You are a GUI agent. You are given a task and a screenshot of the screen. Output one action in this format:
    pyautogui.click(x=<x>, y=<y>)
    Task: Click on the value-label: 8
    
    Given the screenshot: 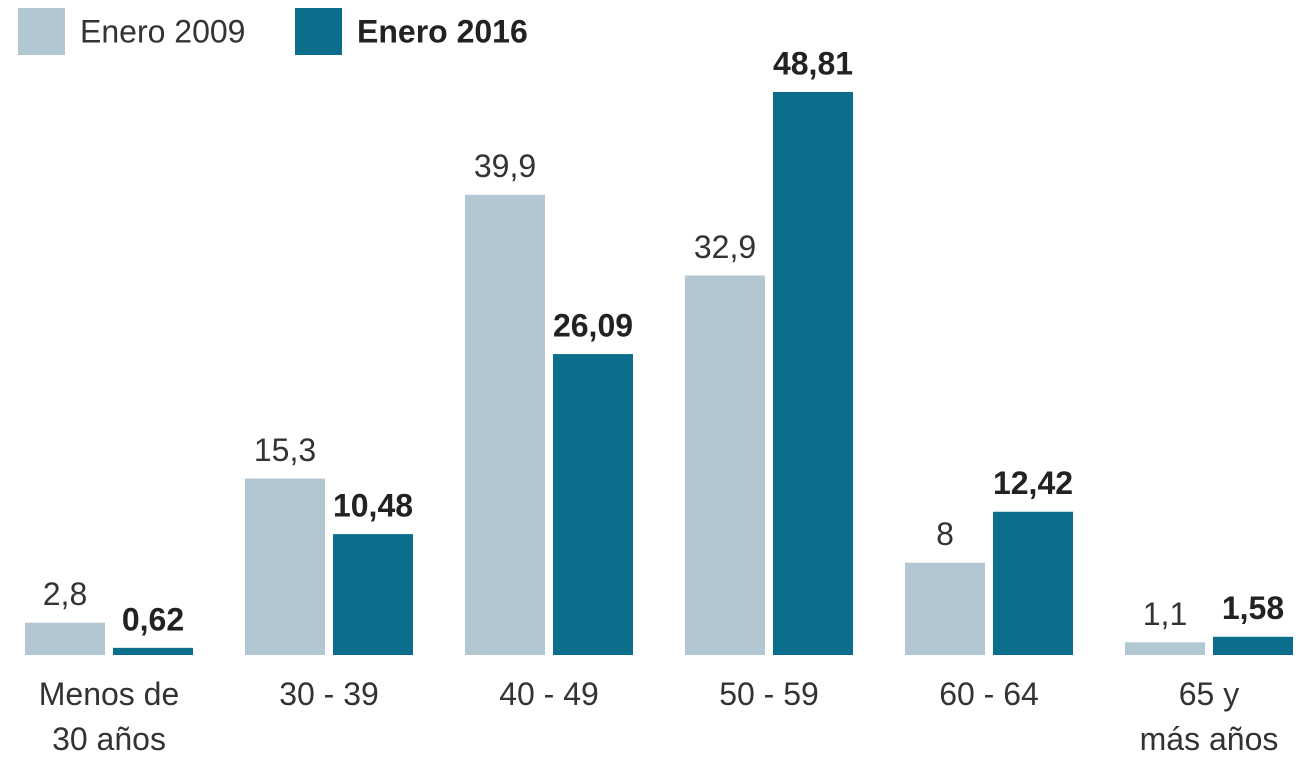 What is the action you would take?
    pyautogui.click(x=945, y=534)
    